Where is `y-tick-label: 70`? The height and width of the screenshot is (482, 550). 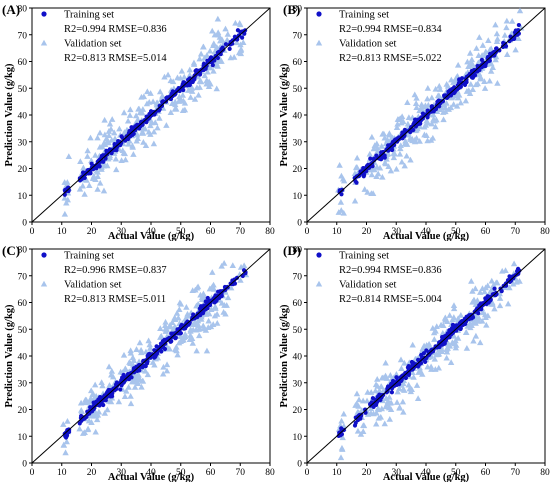
y-tick-label: 70 is located at coordinates (23, 36).